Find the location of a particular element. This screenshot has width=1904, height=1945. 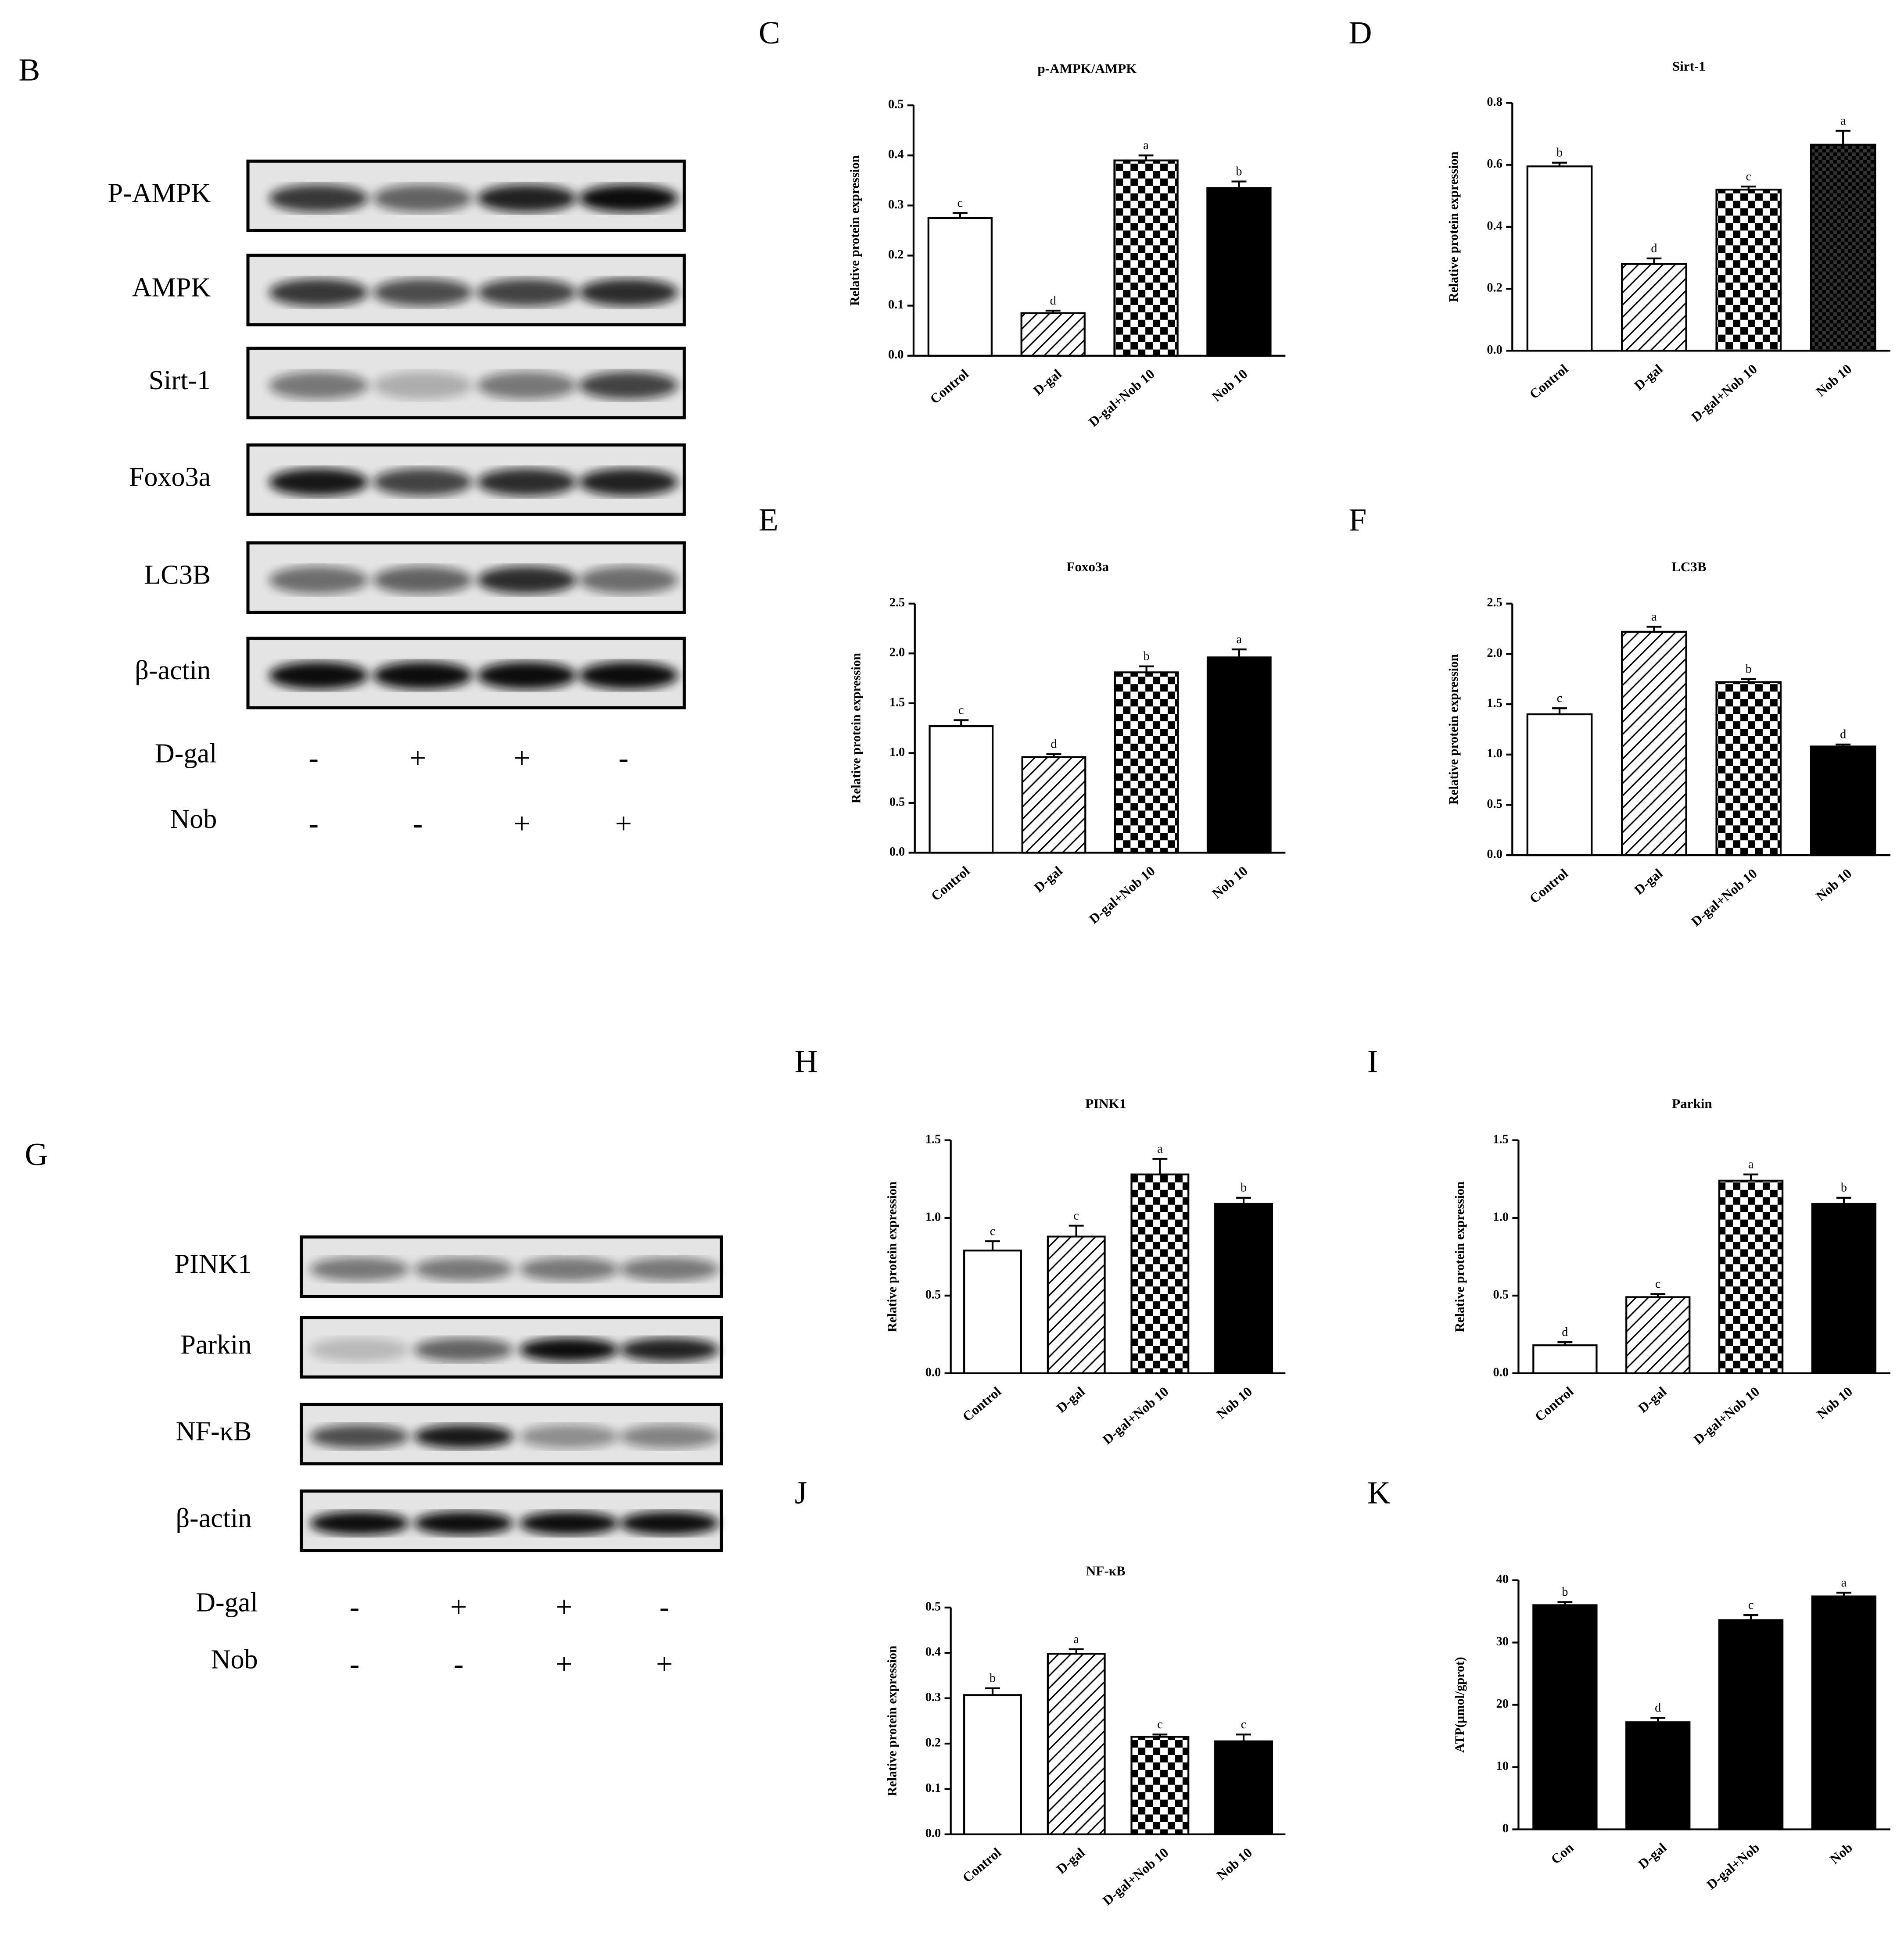

treatment-sign: - is located at coordinates (624, 757).